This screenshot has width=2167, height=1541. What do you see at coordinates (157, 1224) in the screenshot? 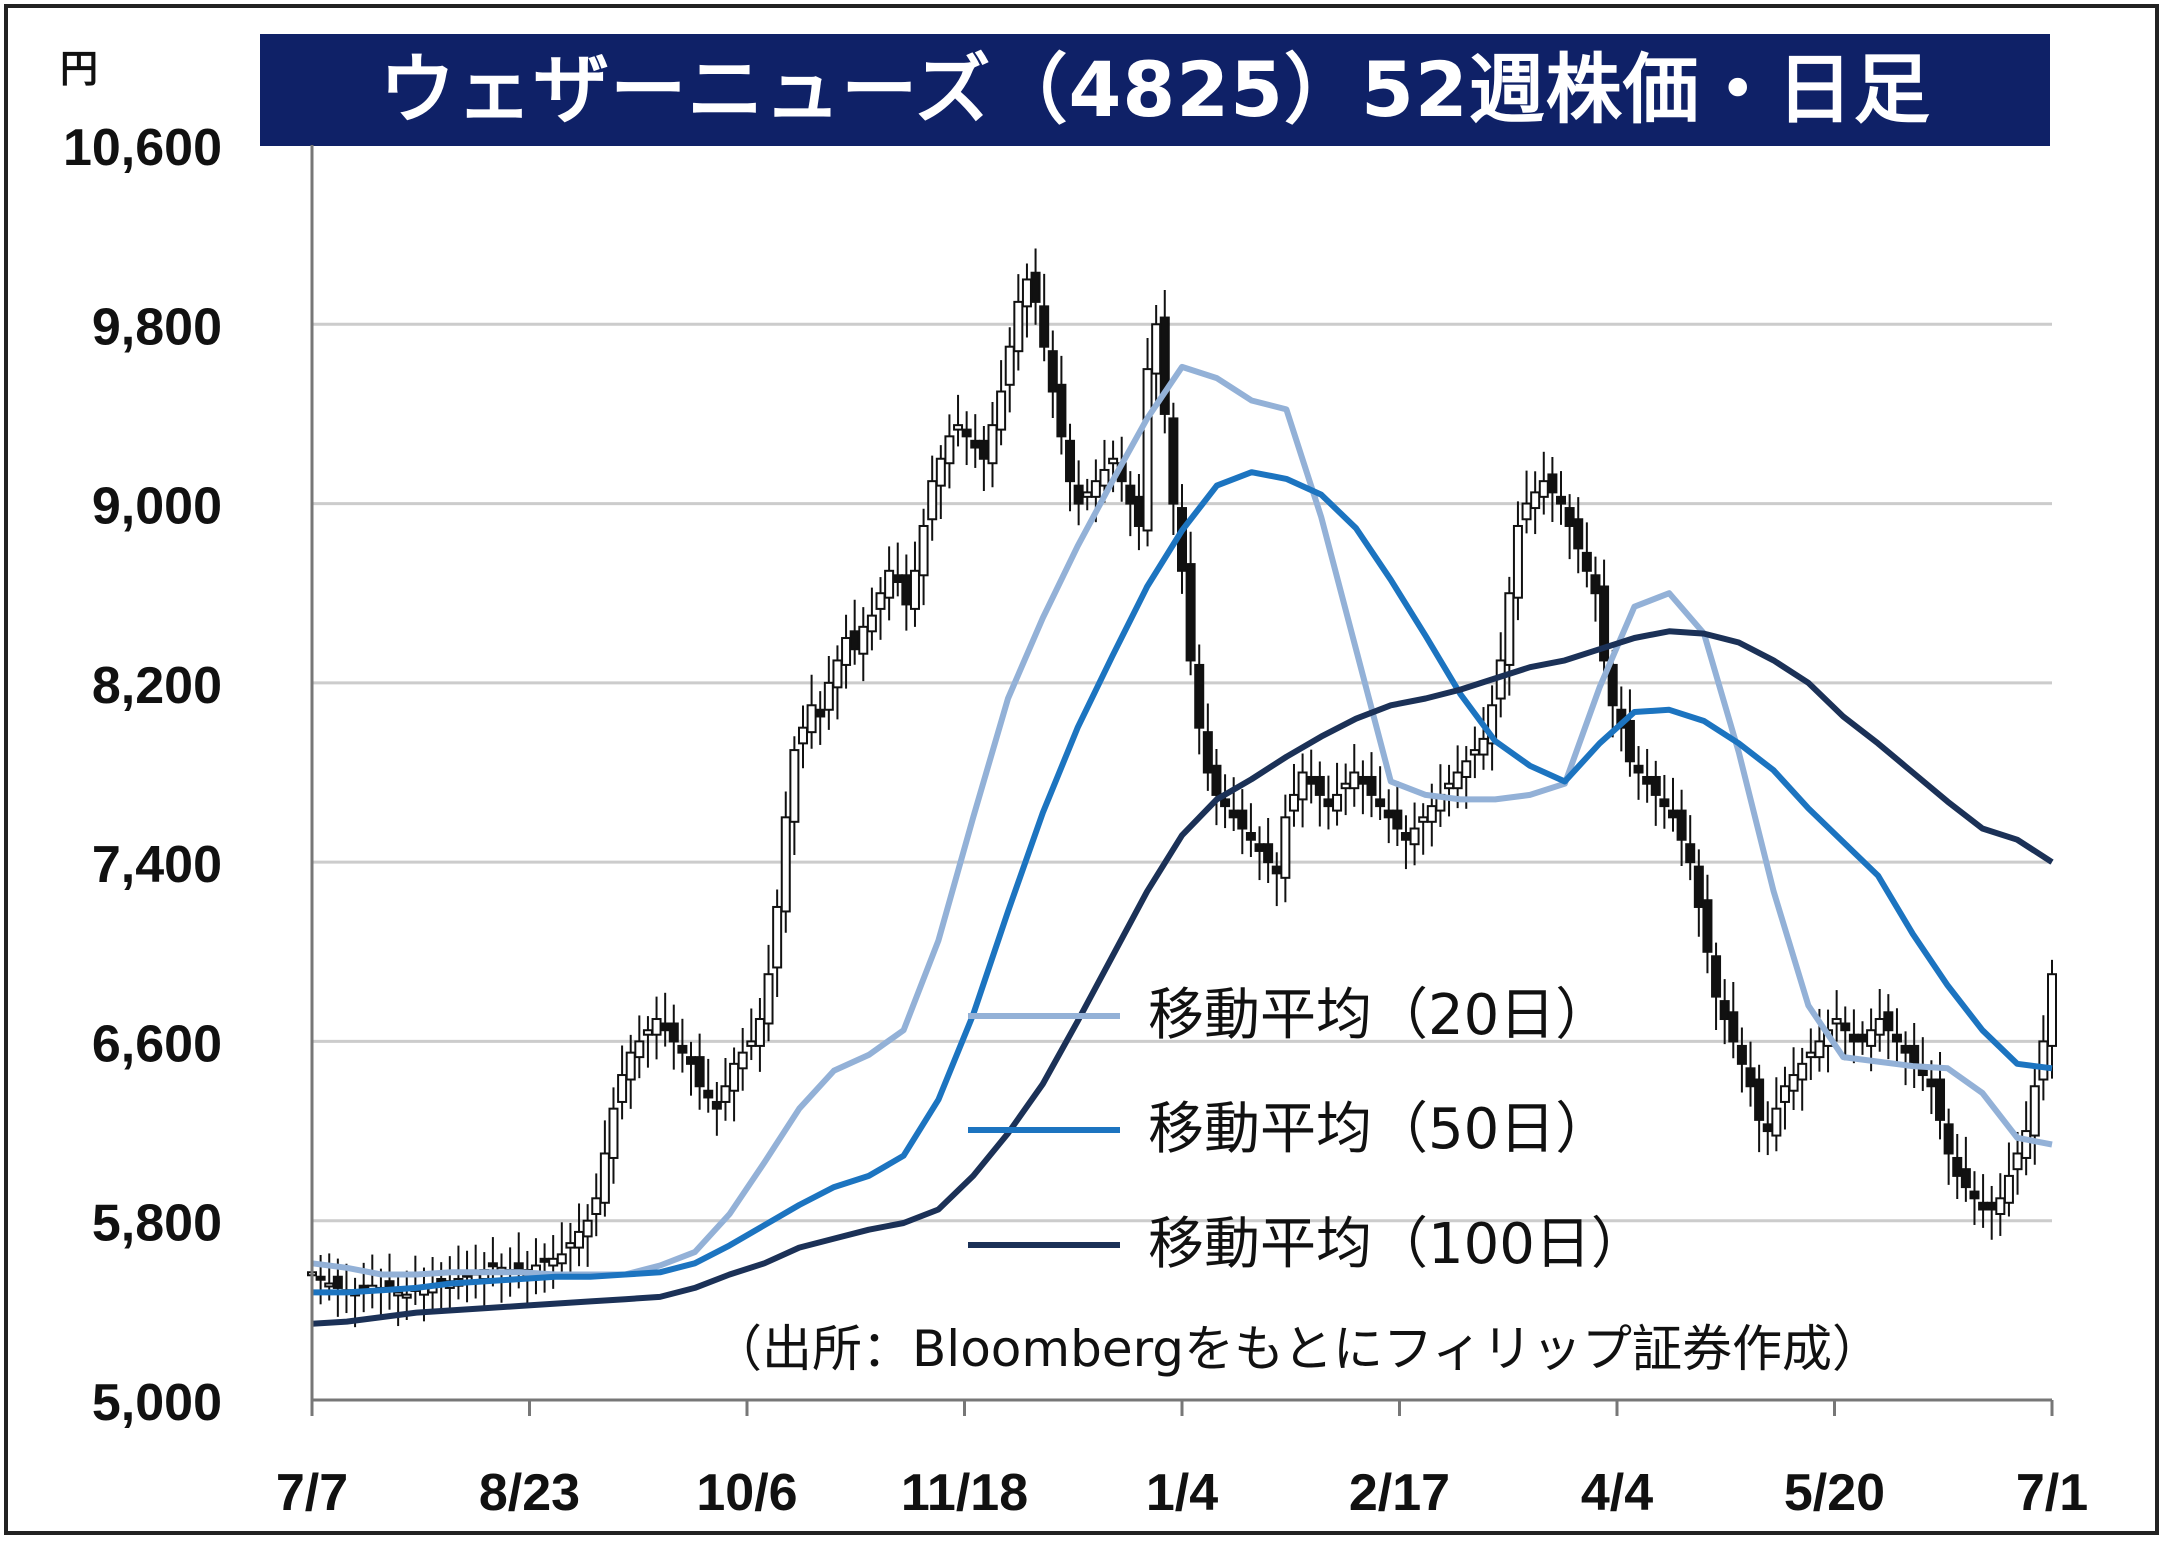
I see `y-tick-label: 5,800` at bounding box center [157, 1224].